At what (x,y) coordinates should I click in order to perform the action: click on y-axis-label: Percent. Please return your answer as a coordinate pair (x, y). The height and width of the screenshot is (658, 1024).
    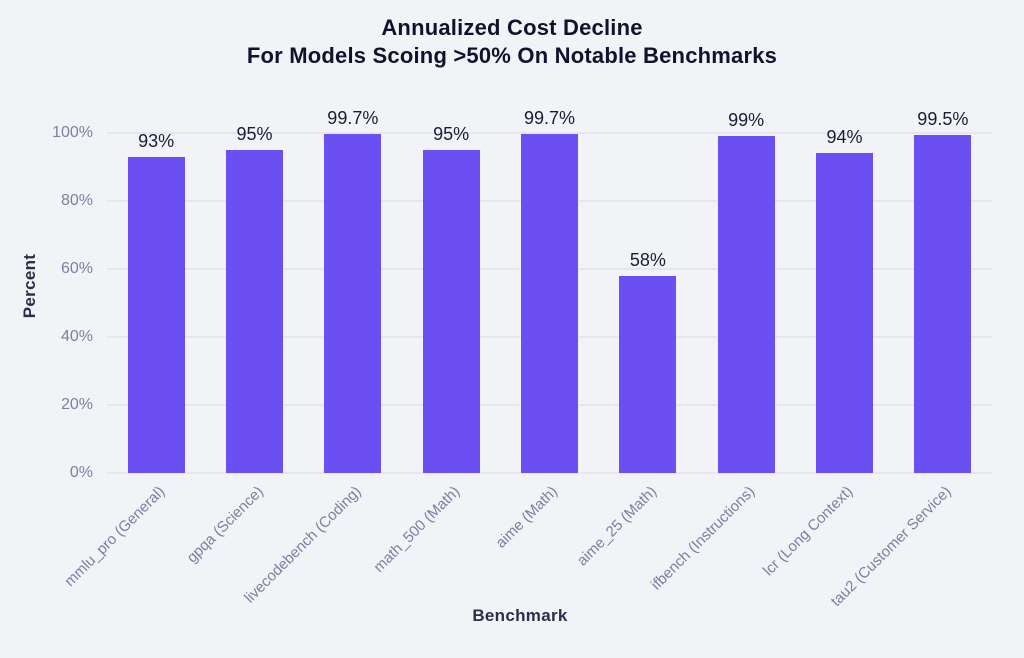
    Looking at the image, I should click on (29, 286).